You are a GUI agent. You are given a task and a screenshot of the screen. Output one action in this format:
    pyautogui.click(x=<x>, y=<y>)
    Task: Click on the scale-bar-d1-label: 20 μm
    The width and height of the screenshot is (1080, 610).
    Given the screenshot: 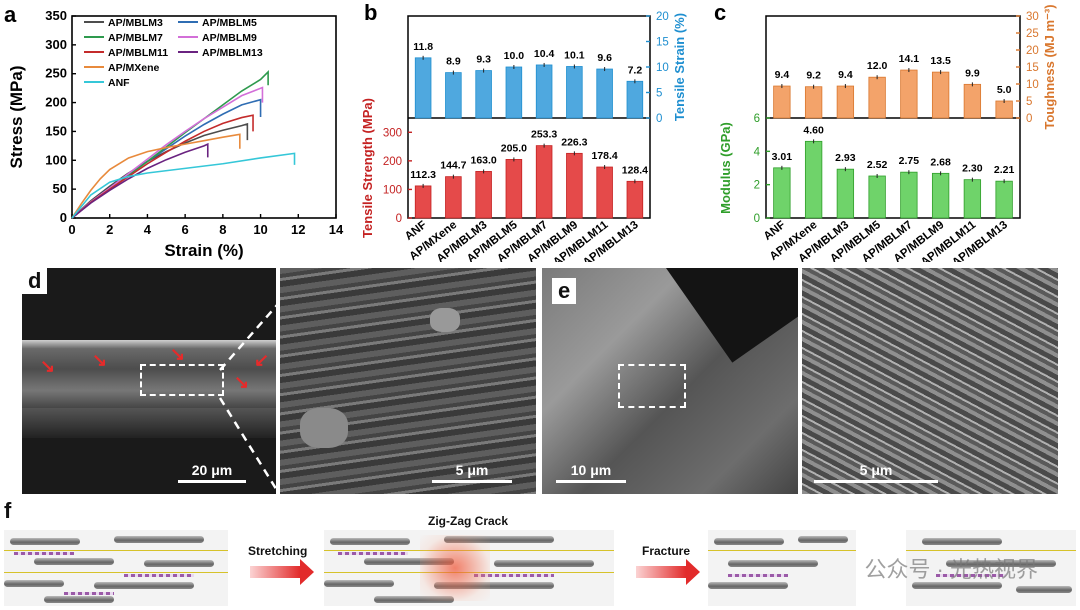 What is the action you would take?
    pyautogui.click(x=212, y=470)
    